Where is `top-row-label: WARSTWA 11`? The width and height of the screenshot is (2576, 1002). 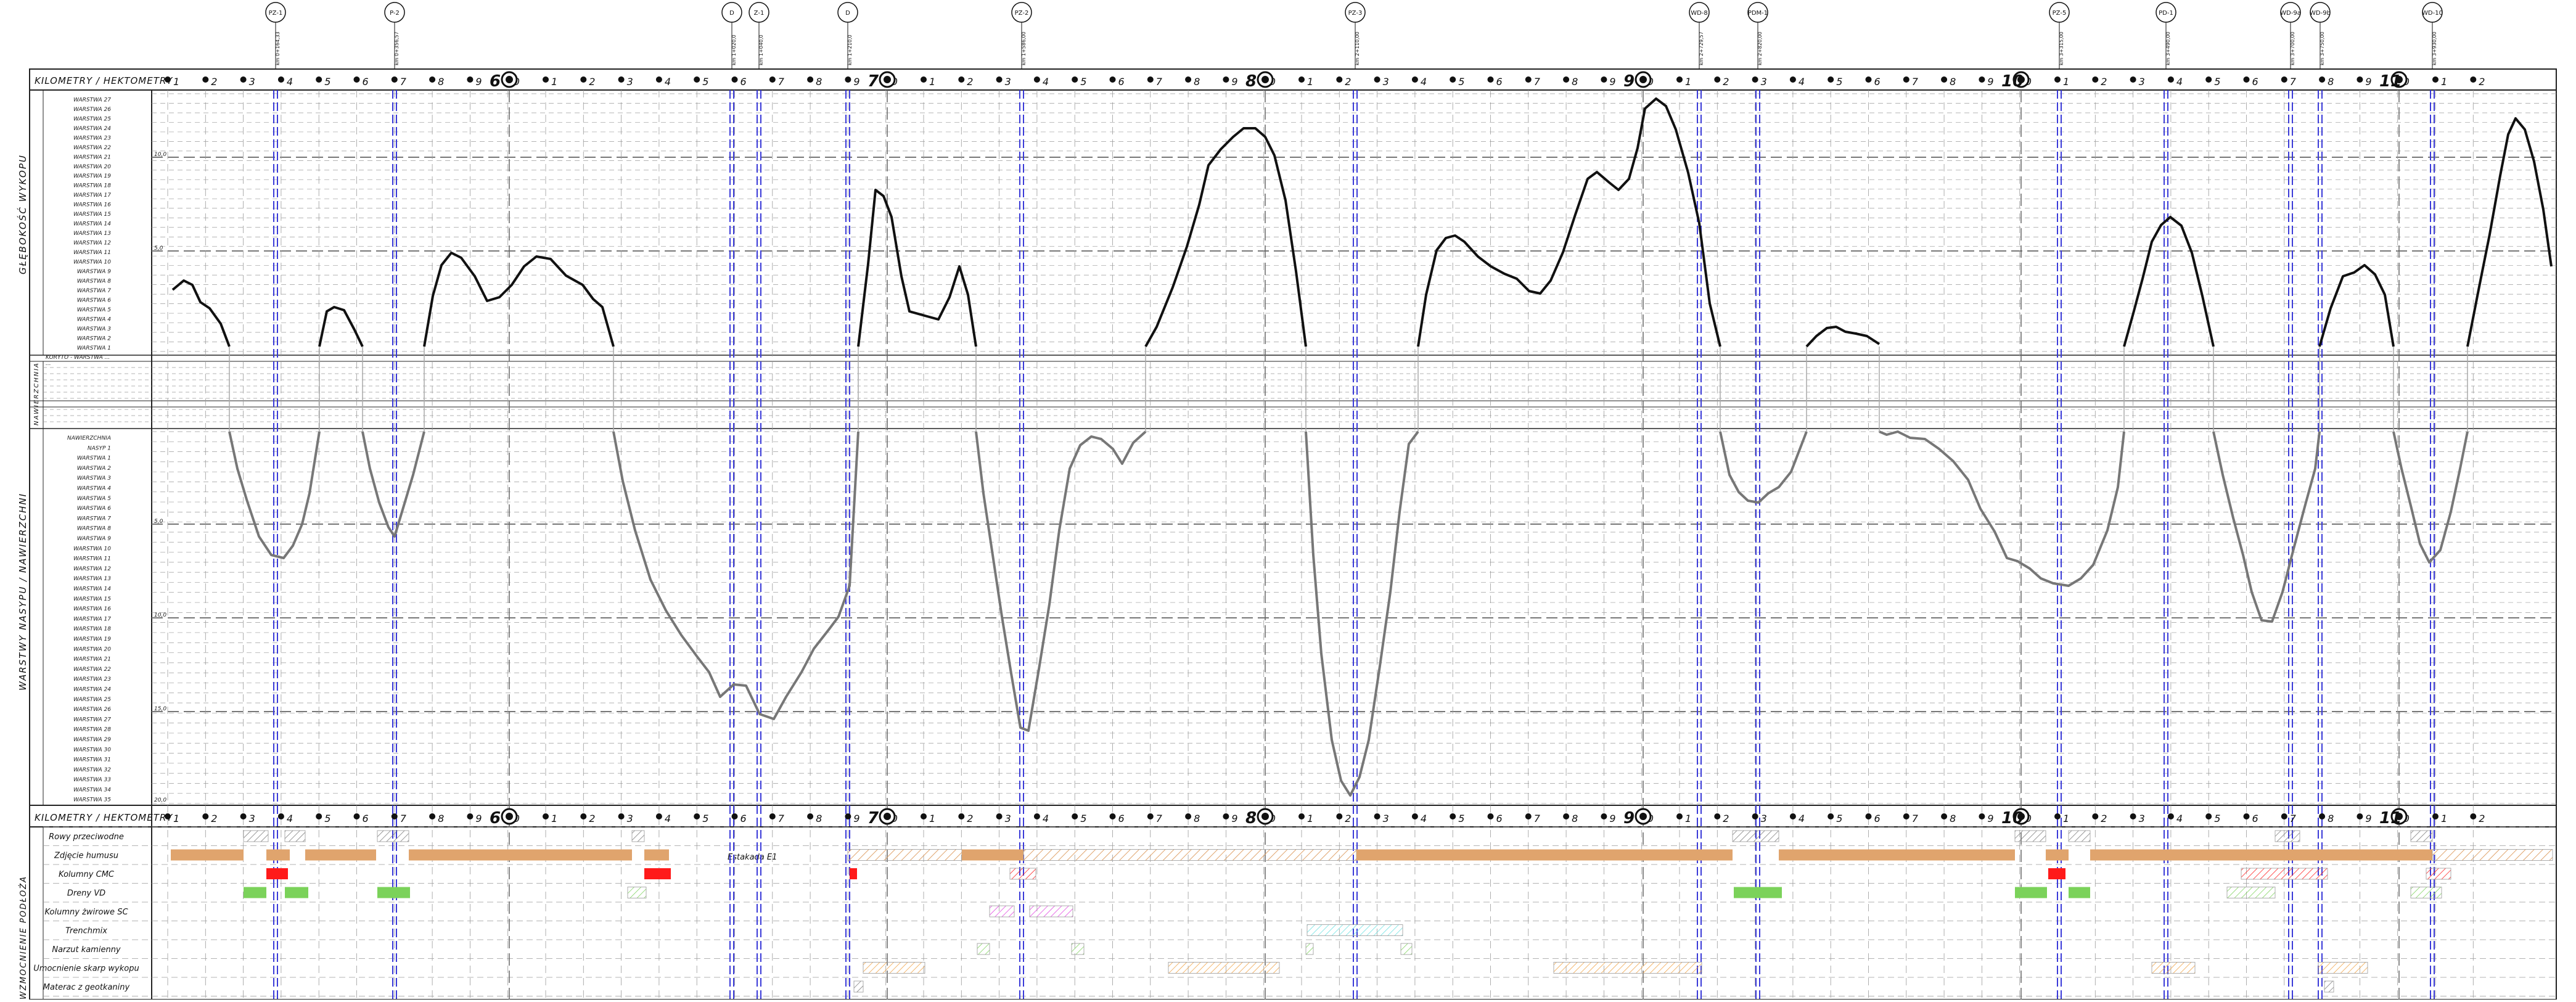 top-row-label: WARSTWA 11 is located at coordinates (92, 253).